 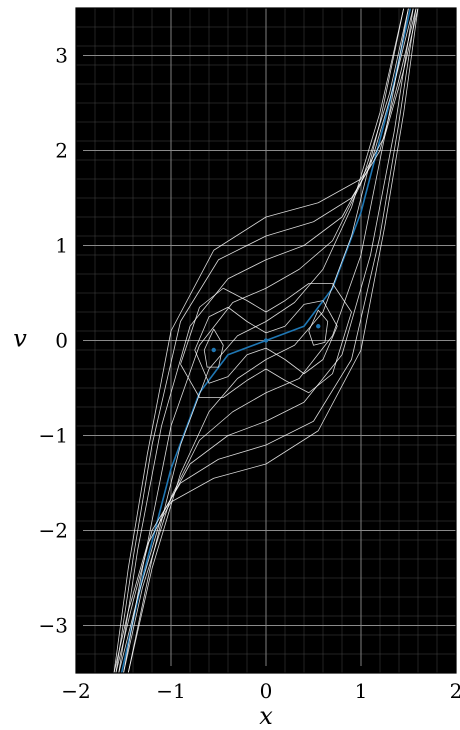 What do you see at coordinates (61, 151) in the screenshot?
I see `y-tick-label: 2` at bounding box center [61, 151].